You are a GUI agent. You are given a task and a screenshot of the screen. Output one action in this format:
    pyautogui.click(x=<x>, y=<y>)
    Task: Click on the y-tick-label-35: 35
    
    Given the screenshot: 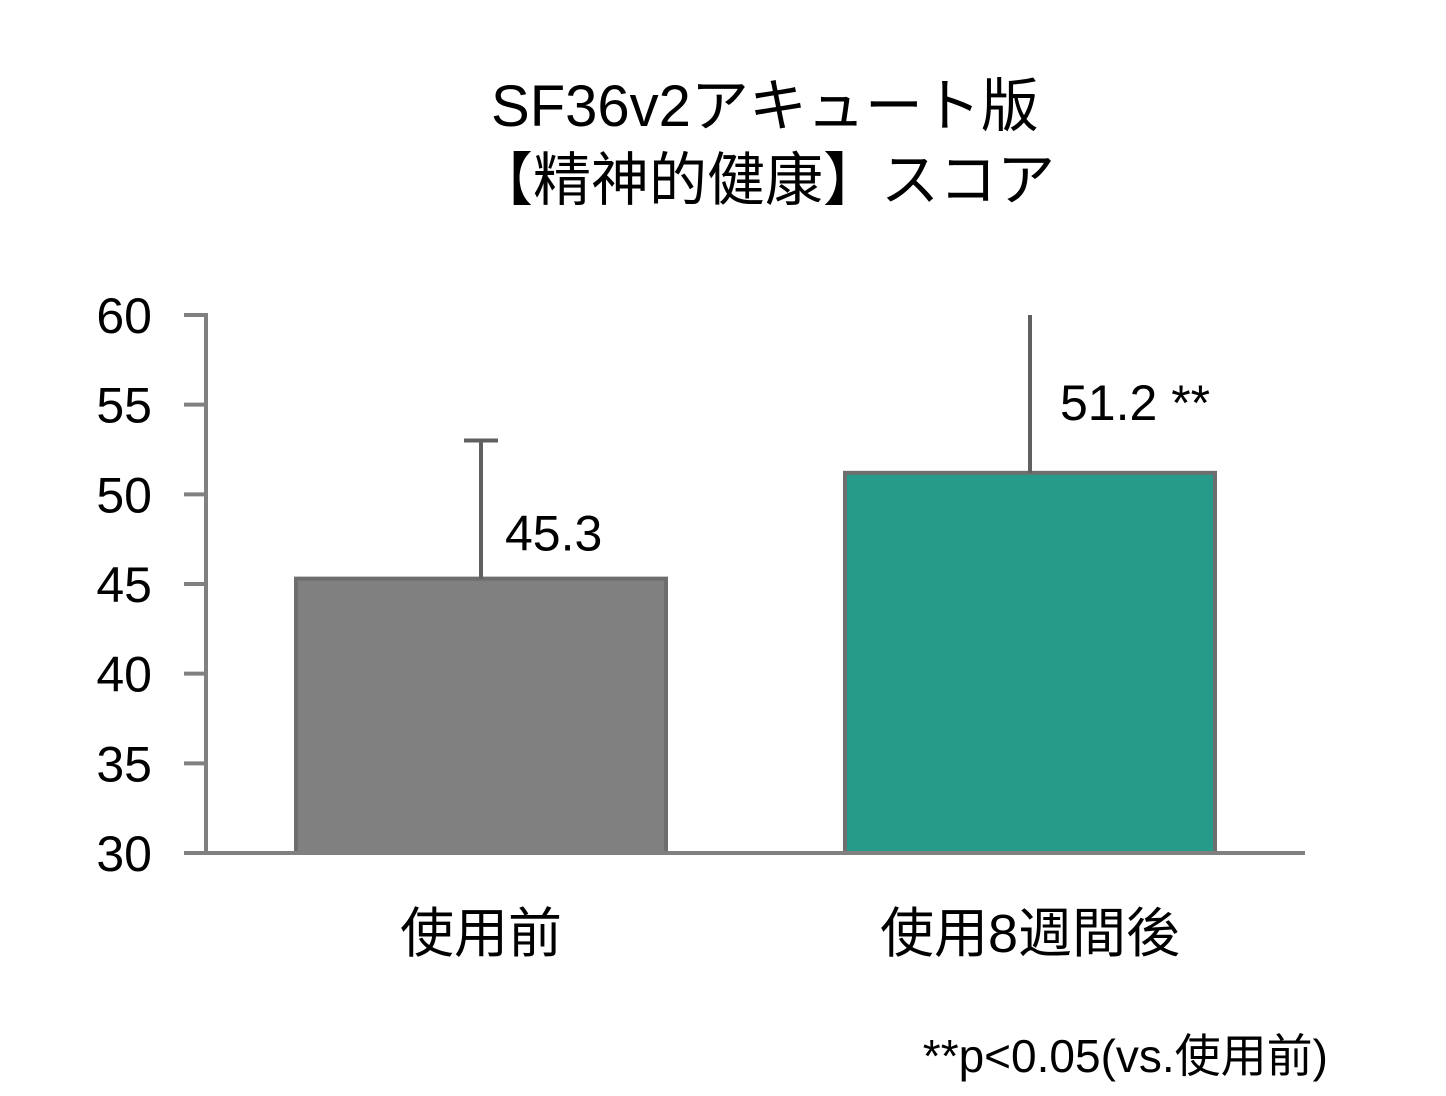 What is the action you would take?
    pyautogui.click(x=124, y=764)
    